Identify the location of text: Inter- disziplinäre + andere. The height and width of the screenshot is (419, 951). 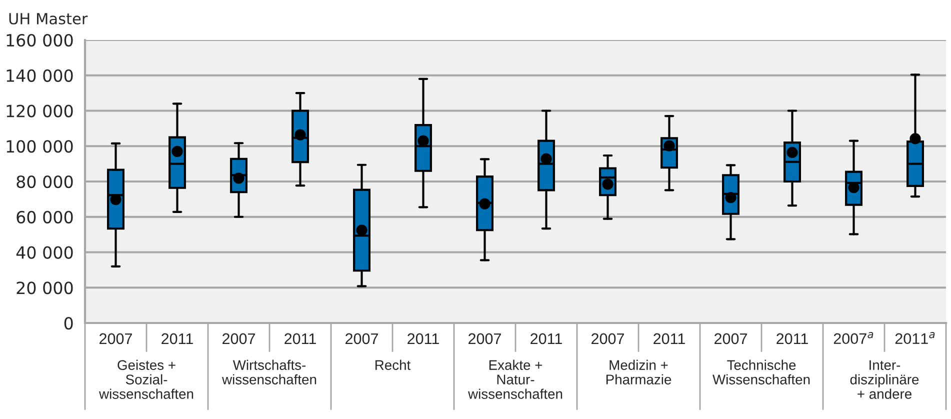
(884, 379).